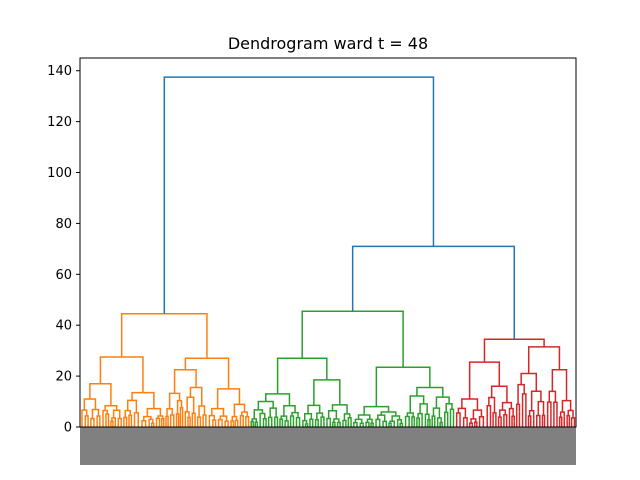 This screenshot has width=640, height=480. I want to click on y-tick-label: 60, so click(63, 275).